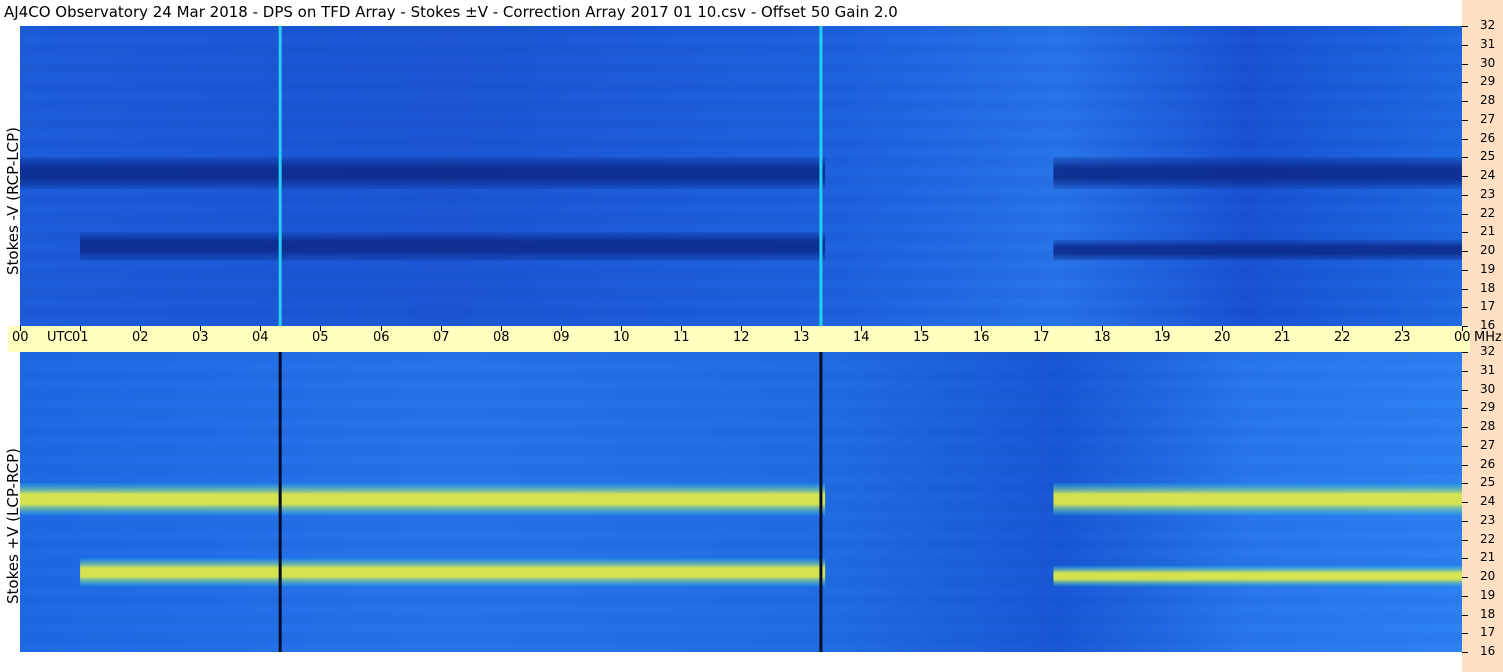 This screenshot has height=672, width=1503. I want to click on frequency-tick-label: 23, so click(1488, 194).